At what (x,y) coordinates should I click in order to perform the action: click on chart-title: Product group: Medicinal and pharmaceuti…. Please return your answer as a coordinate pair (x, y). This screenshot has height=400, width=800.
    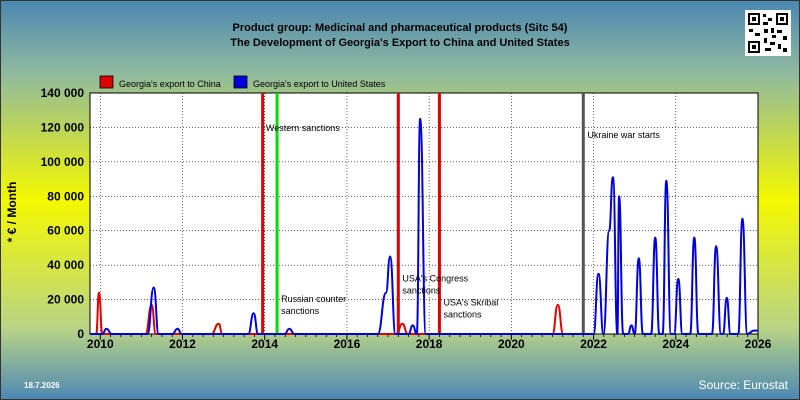
    Looking at the image, I should click on (400, 28).